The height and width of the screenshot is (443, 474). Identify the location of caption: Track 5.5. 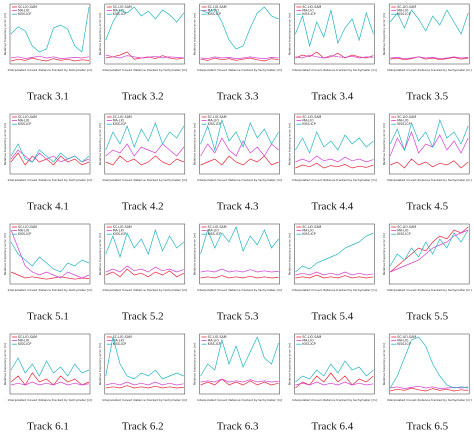
(427, 317).